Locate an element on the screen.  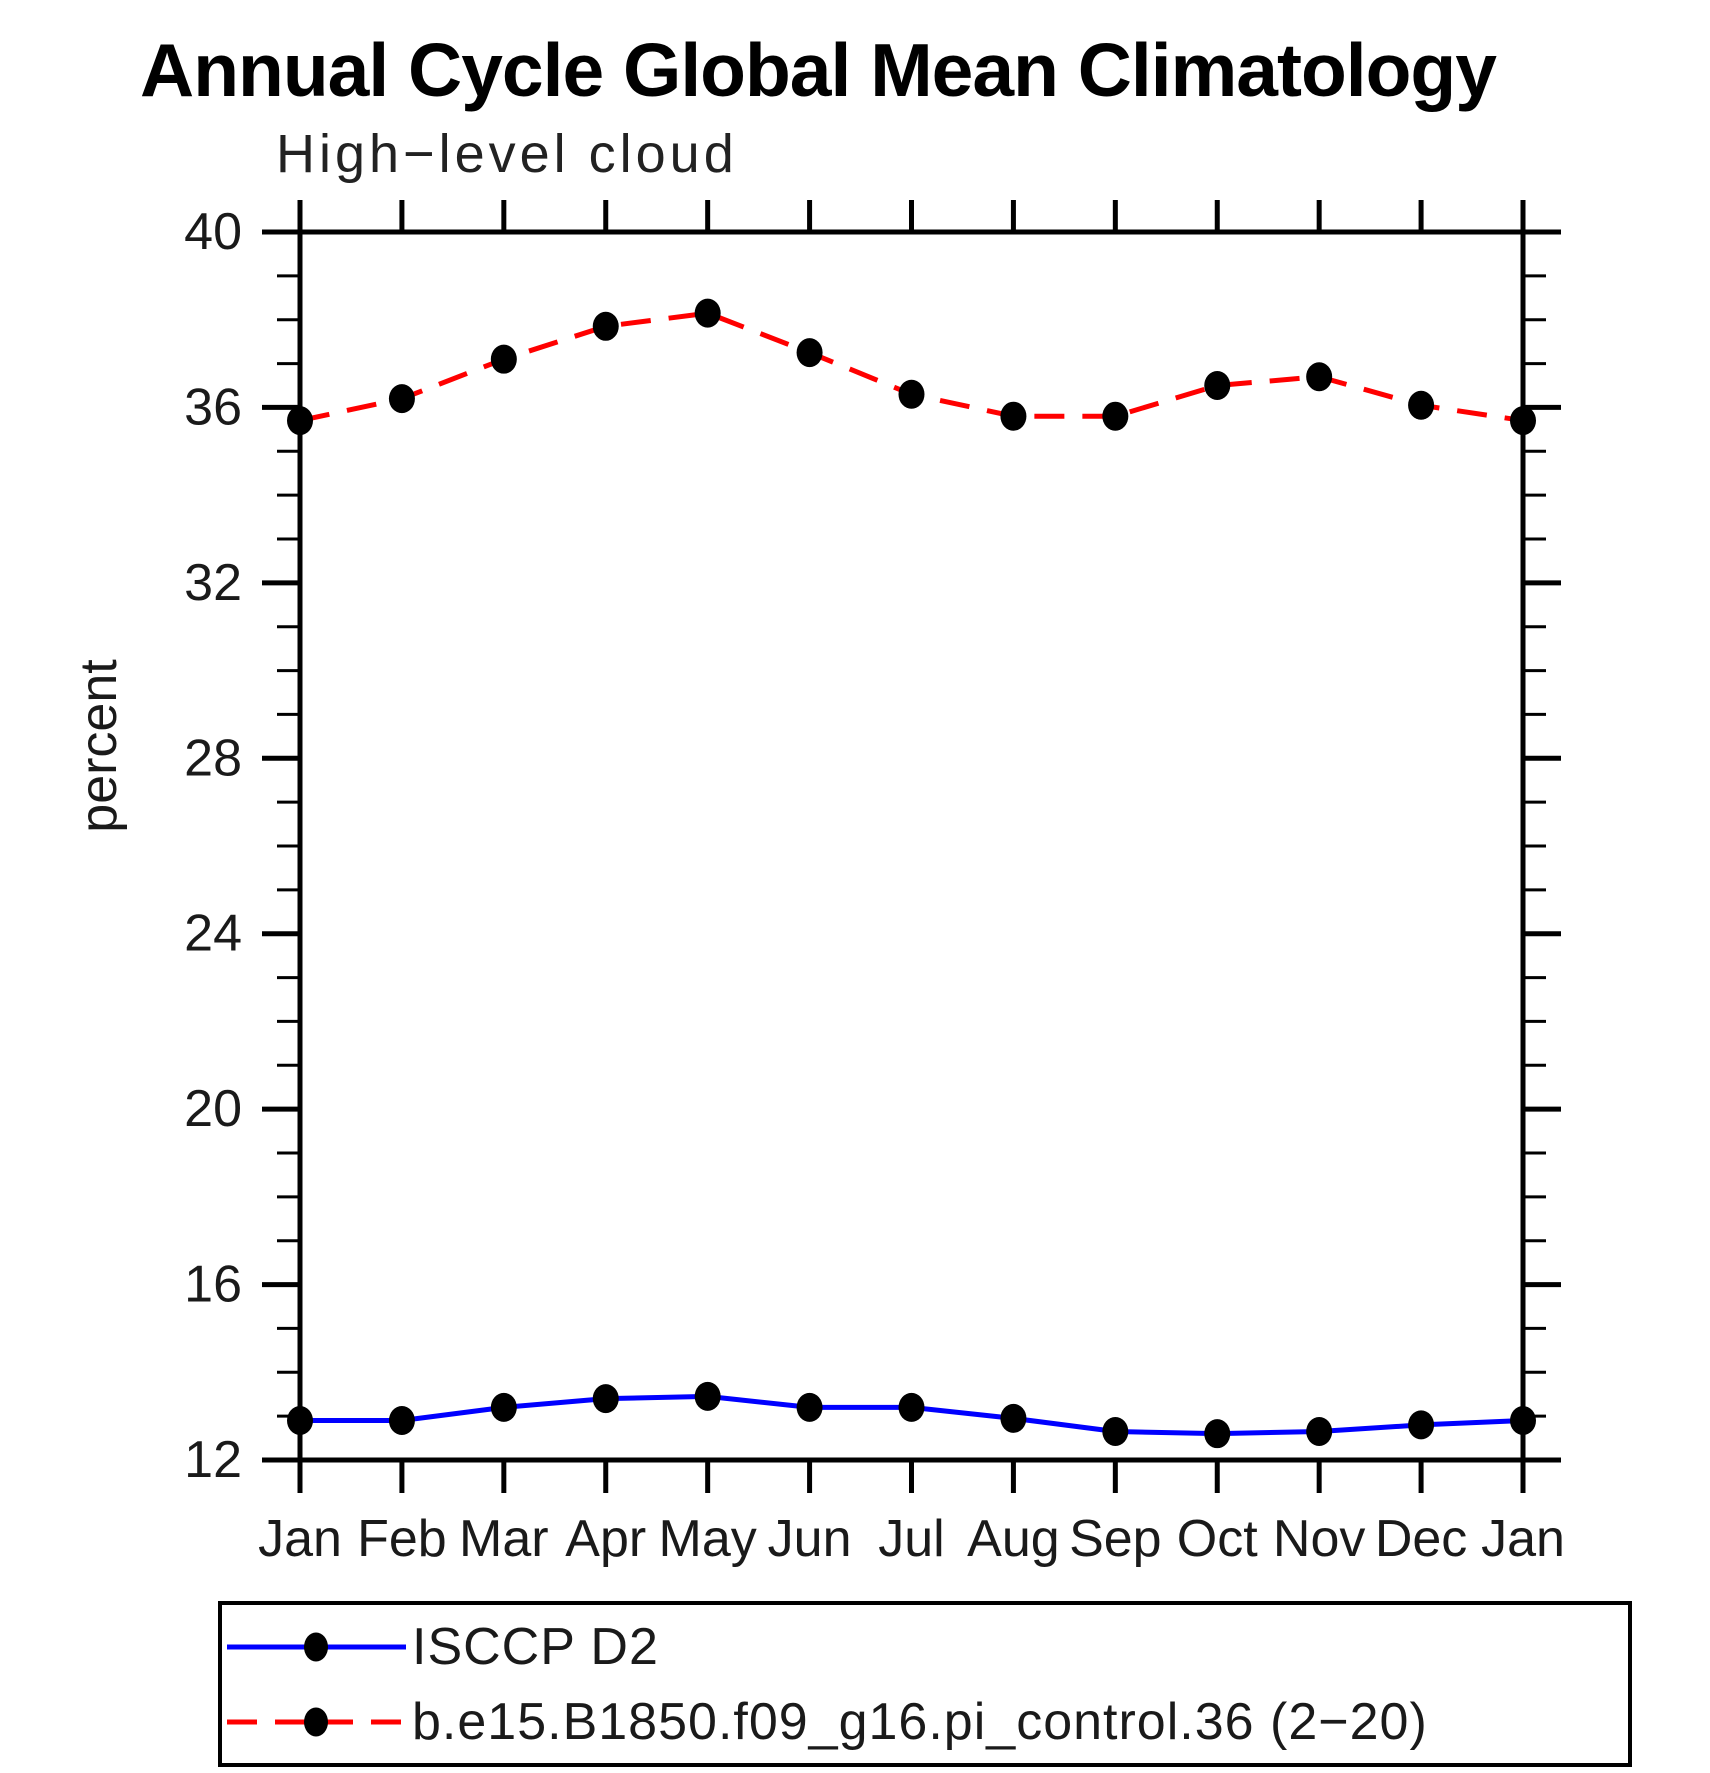
x-tick-label: Sep is located at coordinates (1115, 1539).